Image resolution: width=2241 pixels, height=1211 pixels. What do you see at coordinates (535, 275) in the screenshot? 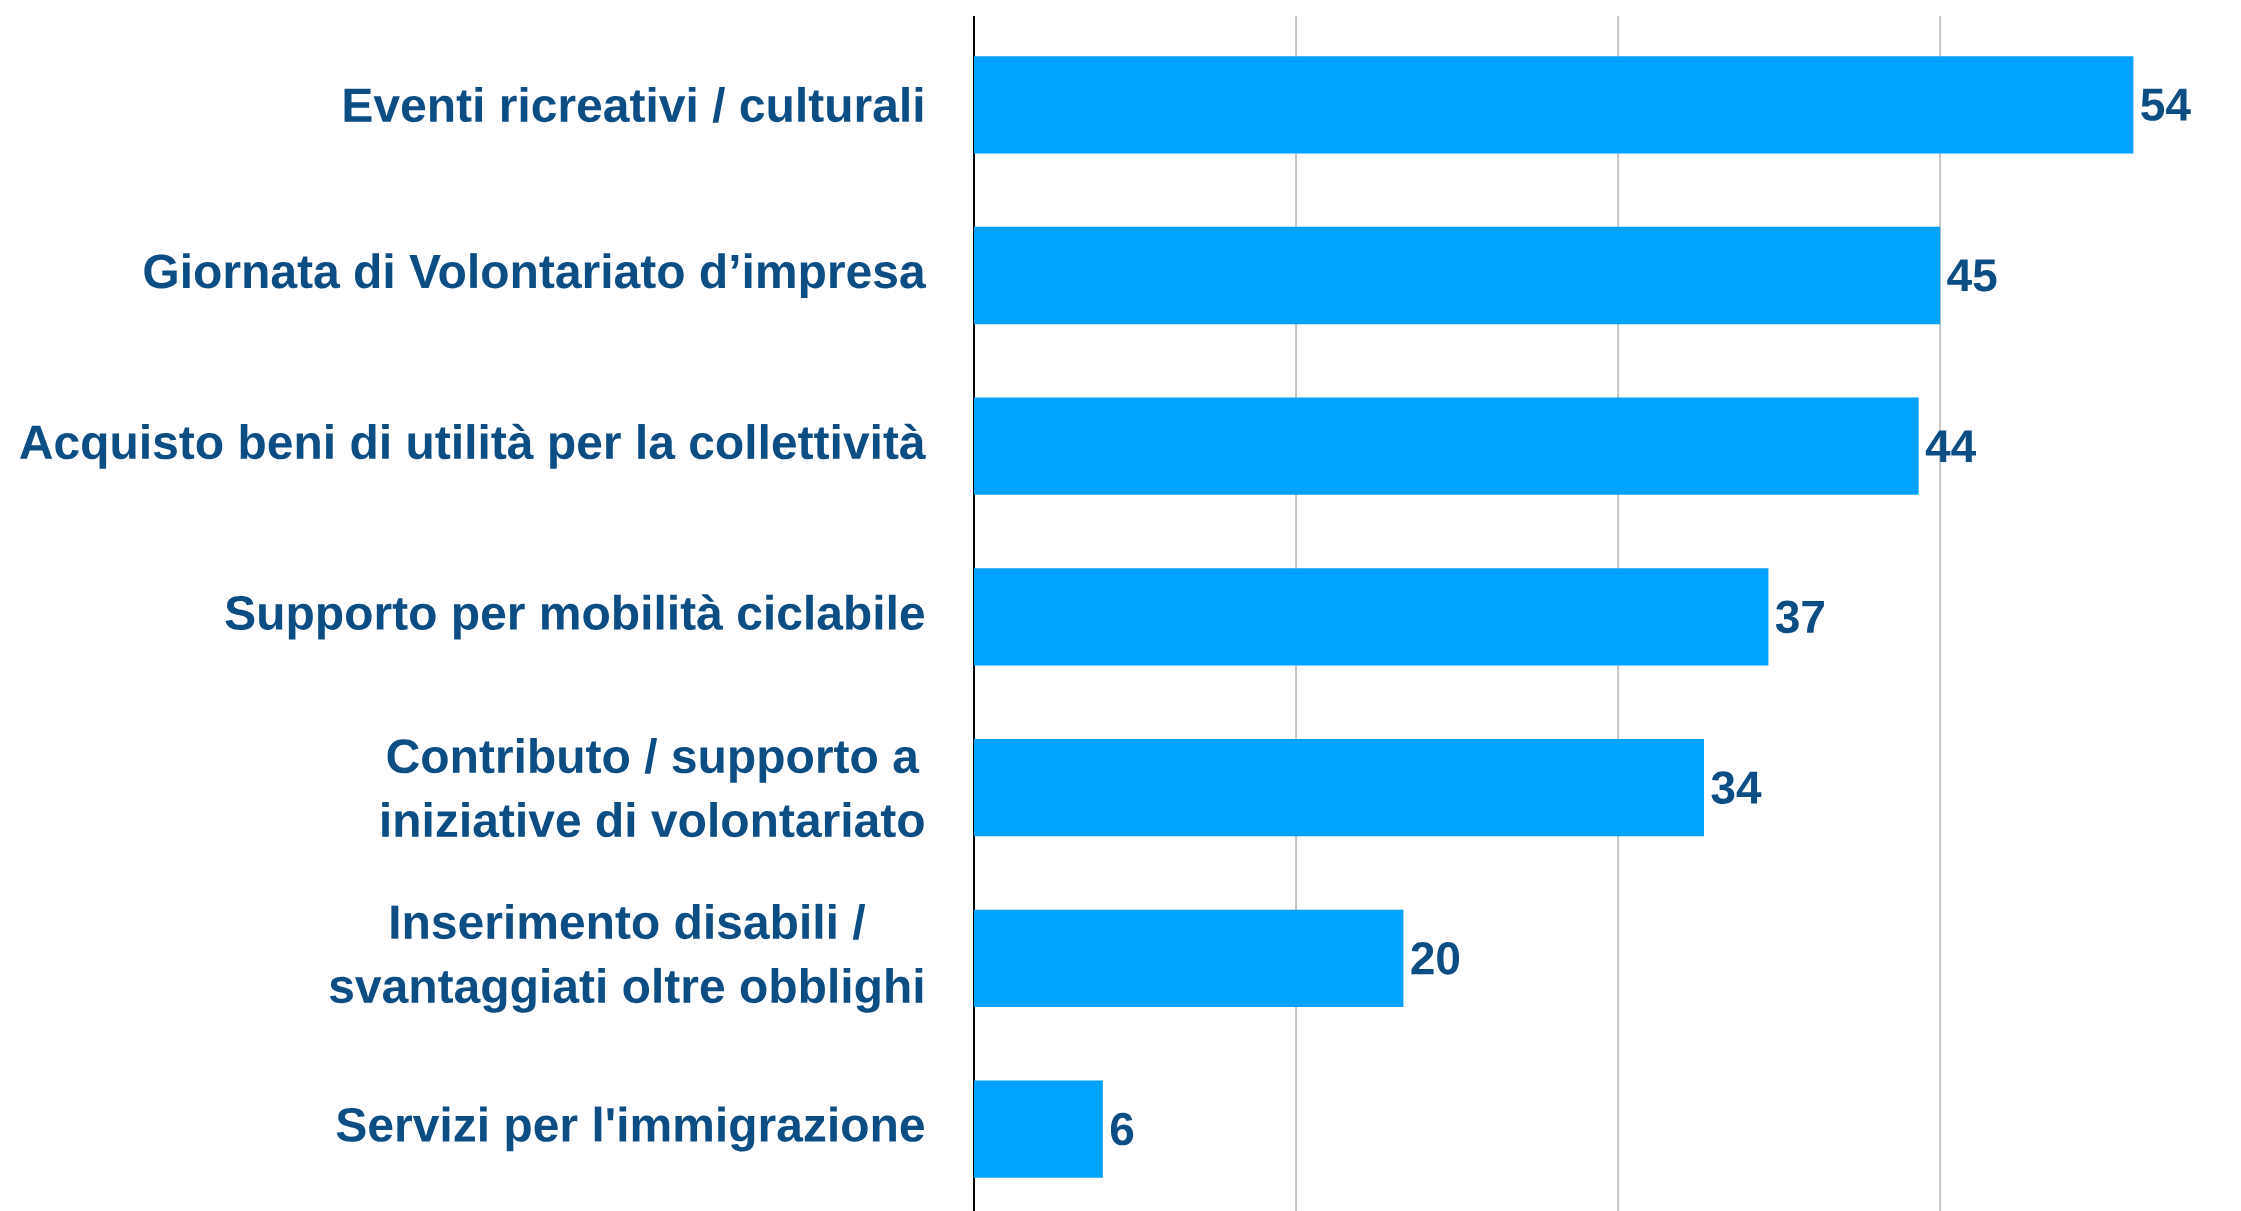
I see `y-tick-label: Giornata di Volontariato d’impresa` at bounding box center [535, 275].